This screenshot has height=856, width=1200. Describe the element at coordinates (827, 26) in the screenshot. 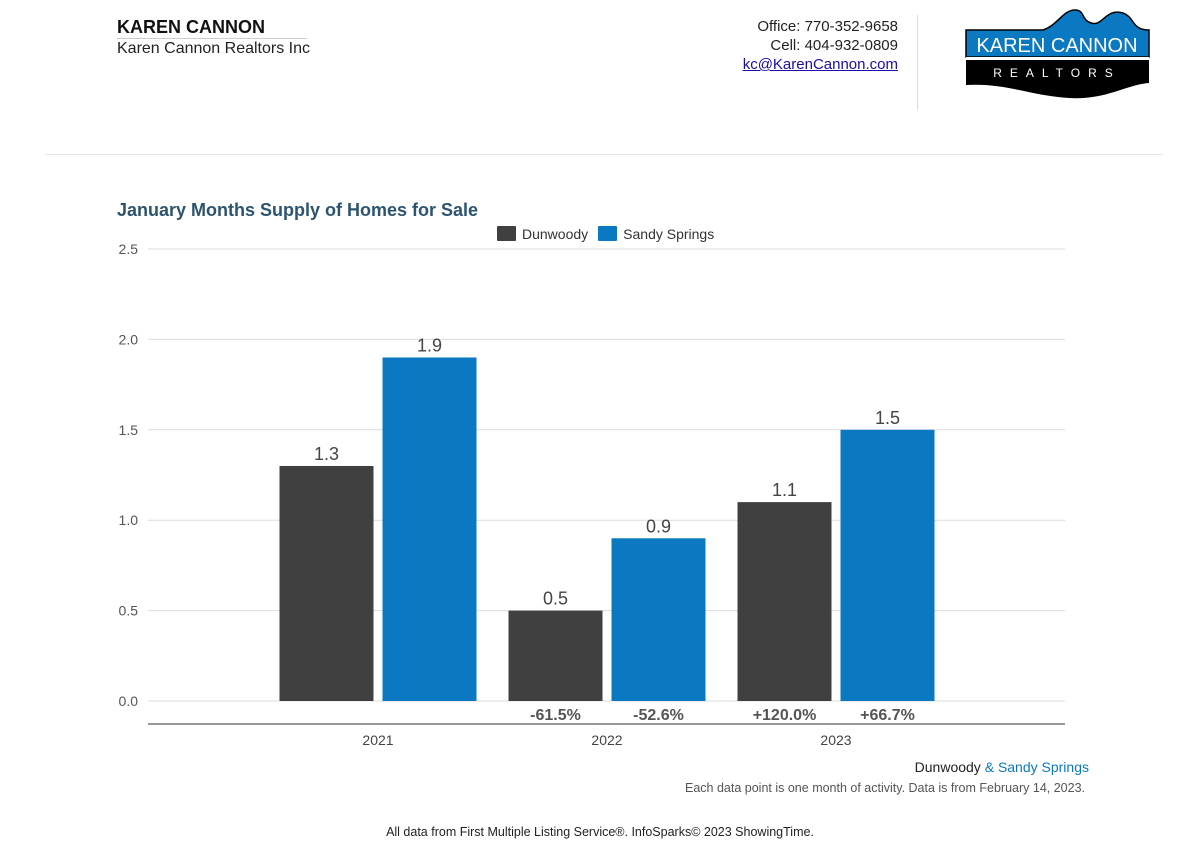

I see `office-phone: Office: 770-352-9658` at that location.